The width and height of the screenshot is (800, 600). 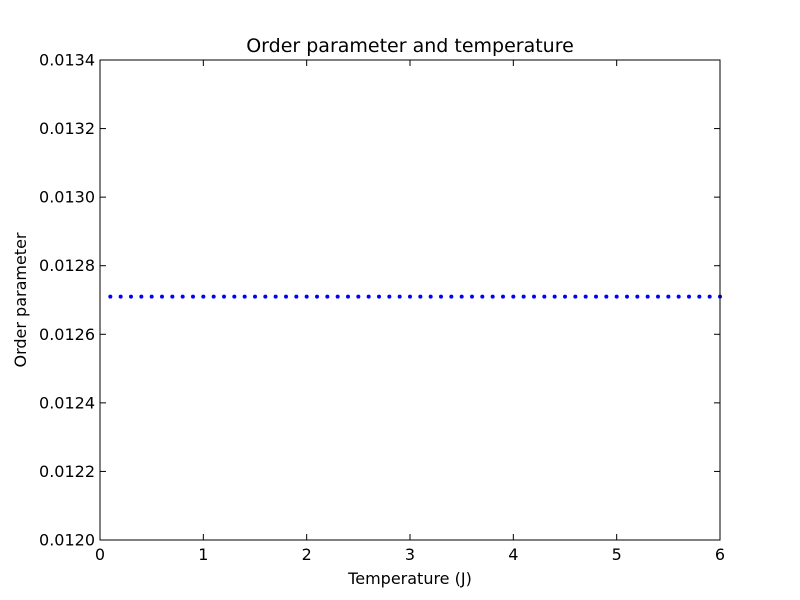 What do you see at coordinates (203, 554) in the screenshot?
I see `x-tick-label: 1` at bounding box center [203, 554].